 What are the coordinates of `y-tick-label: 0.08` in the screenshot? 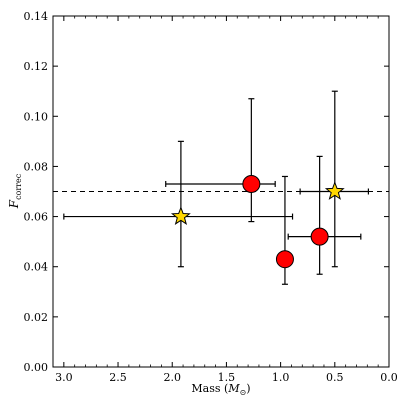 It's located at (36, 166).